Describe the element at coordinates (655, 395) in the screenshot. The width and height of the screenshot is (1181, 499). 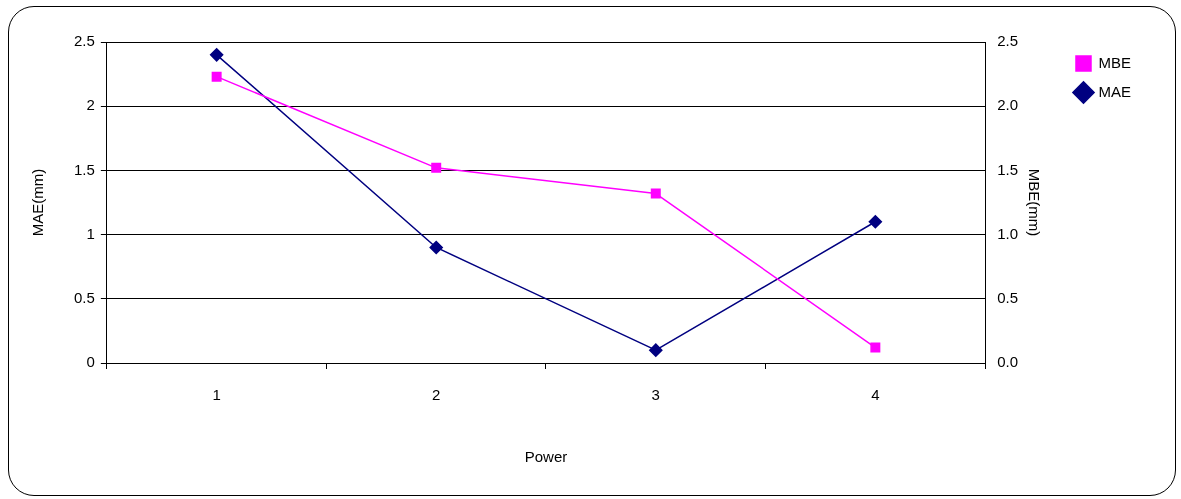
I see `x-tick-label: 3` at that location.